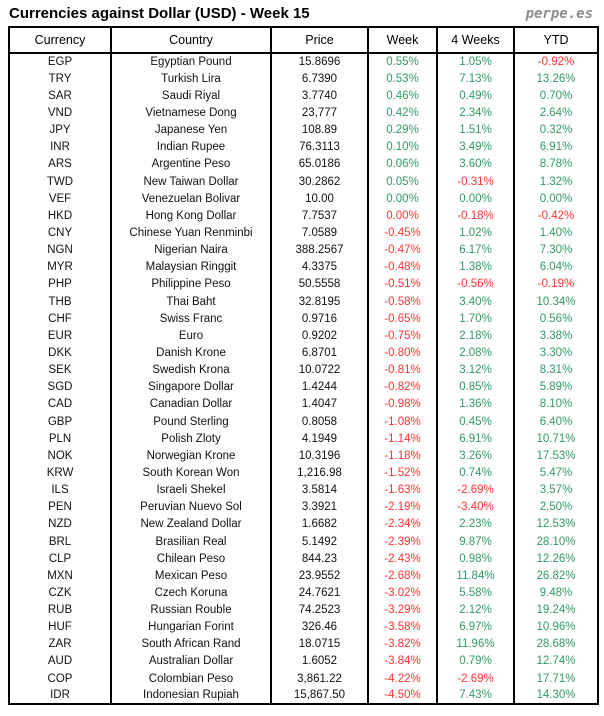 The width and height of the screenshot is (604, 716). I want to click on currency-code-cell: THB, so click(60, 301).